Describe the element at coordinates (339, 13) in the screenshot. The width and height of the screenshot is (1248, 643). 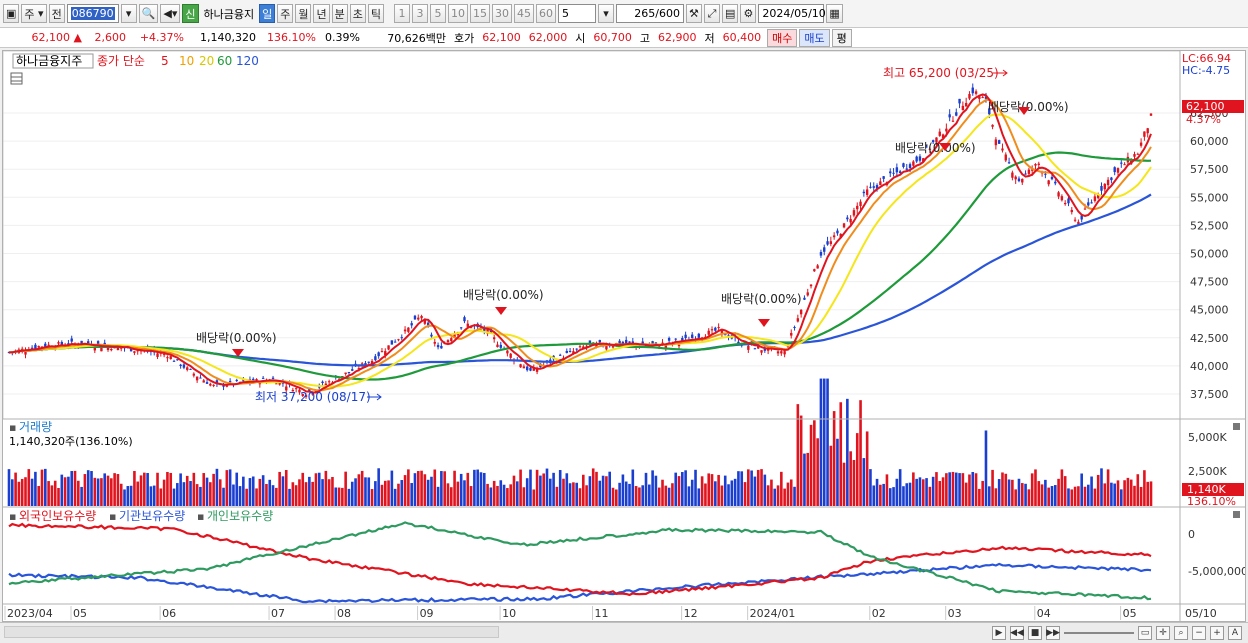
I see `tab-minute: 분` at that location.